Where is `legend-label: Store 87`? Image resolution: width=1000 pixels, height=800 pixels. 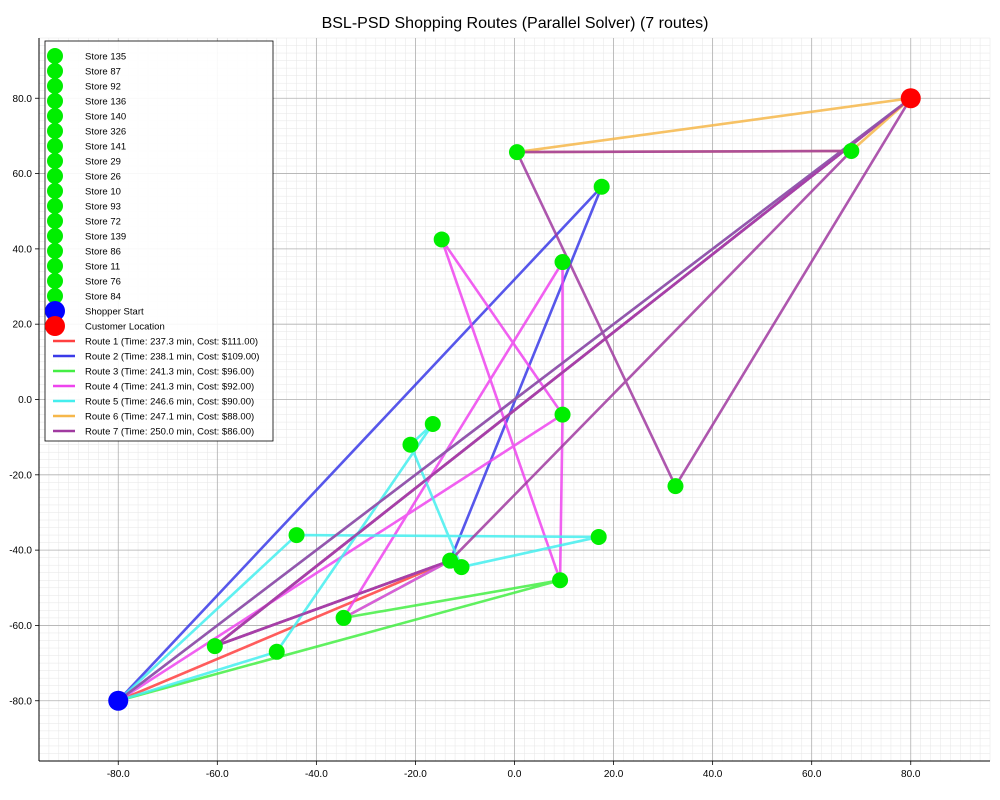
legend-label: Store 87 is located at coordinates (103, 72).